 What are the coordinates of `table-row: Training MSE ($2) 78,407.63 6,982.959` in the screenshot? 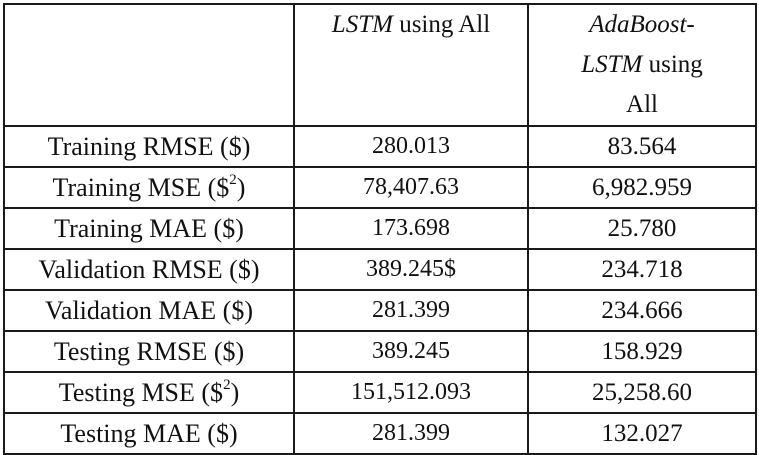 It's located at (380, 187).